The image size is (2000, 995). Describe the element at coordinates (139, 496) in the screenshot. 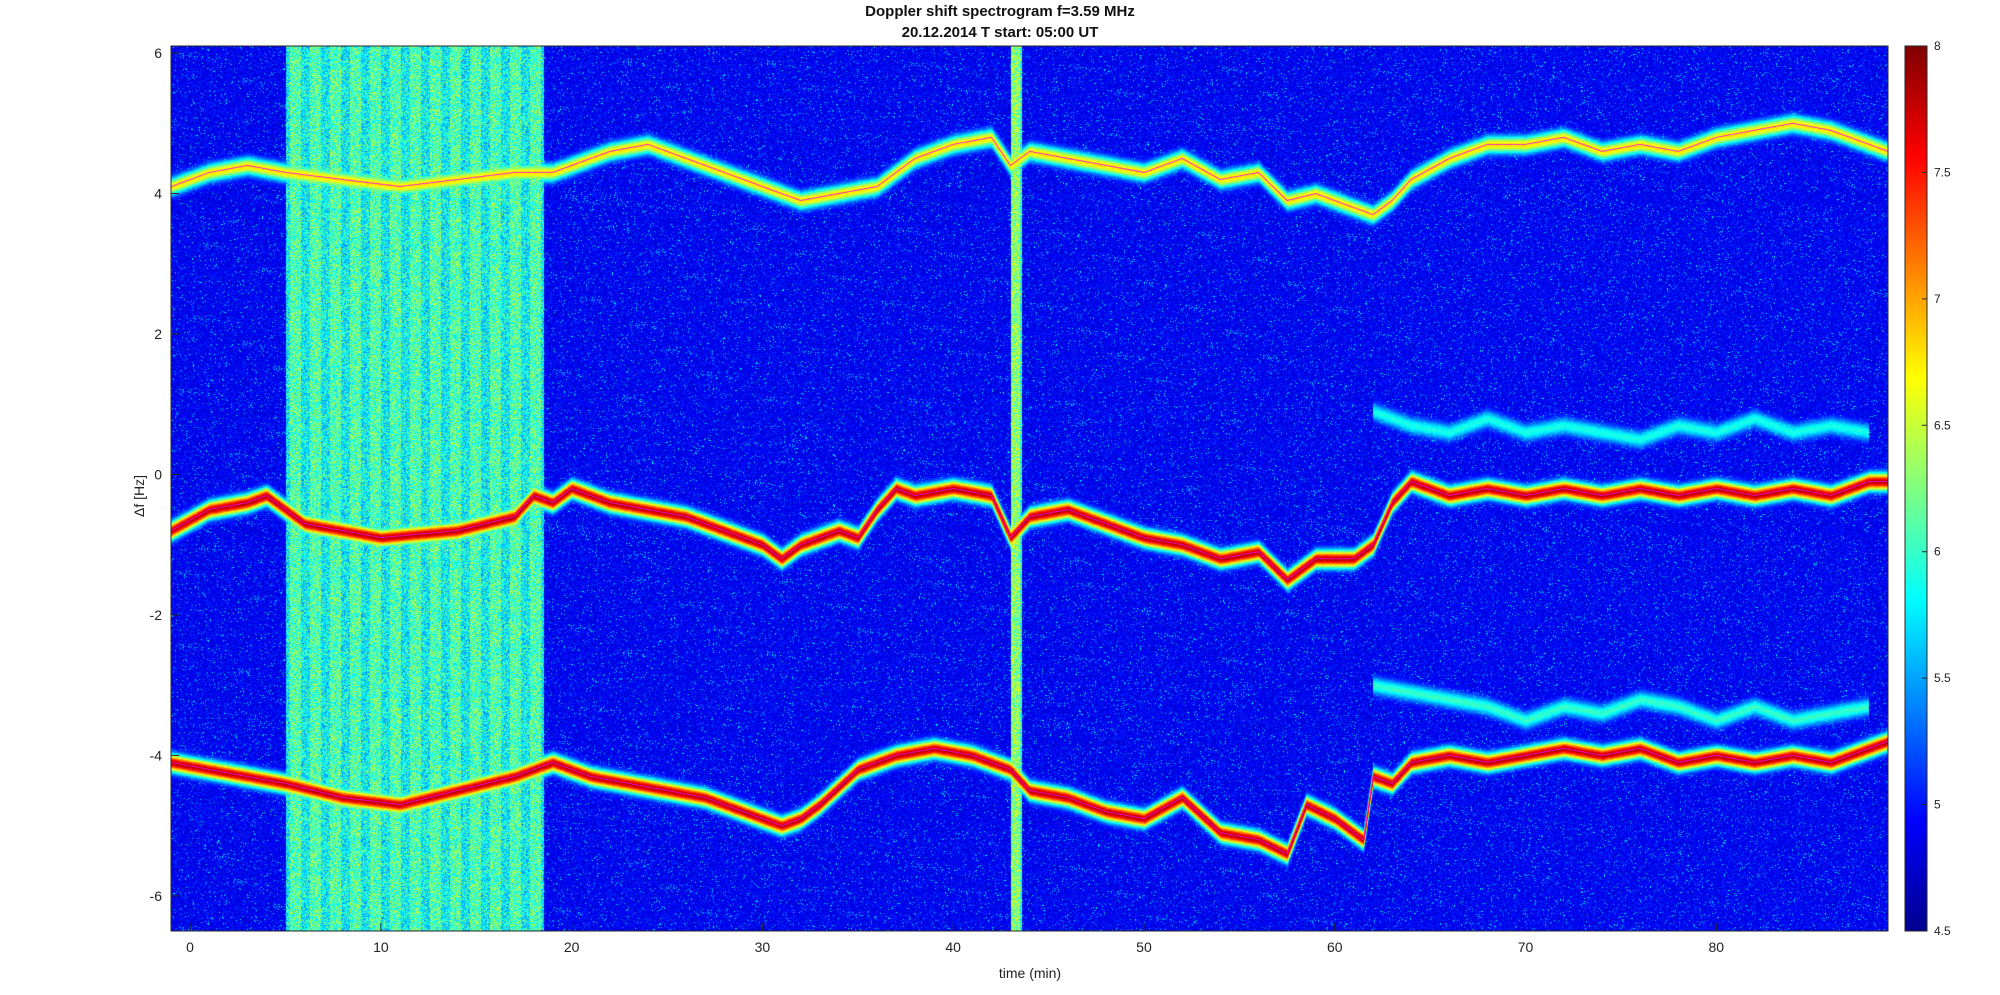

I see `y-axis-label: Δf [Hz]` at that location.